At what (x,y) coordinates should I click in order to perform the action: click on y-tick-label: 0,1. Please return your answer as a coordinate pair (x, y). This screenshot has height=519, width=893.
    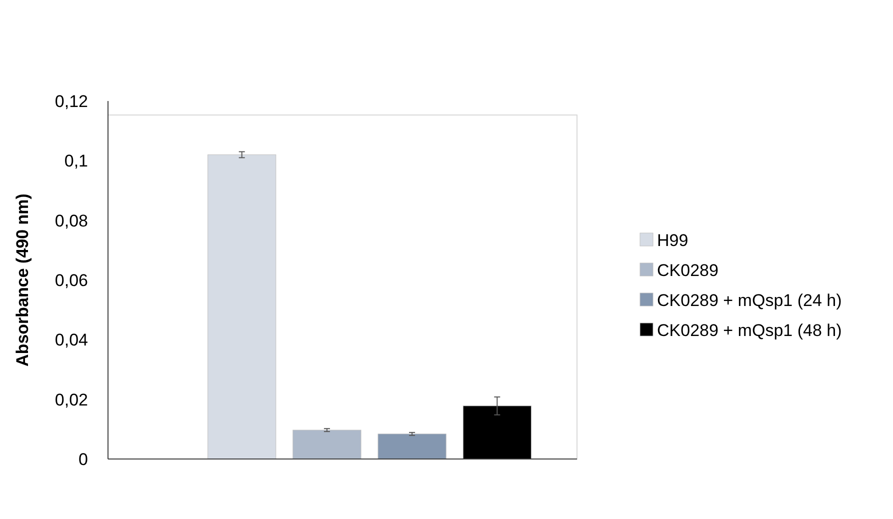
    Looking at the image, I should click on (76, 161).